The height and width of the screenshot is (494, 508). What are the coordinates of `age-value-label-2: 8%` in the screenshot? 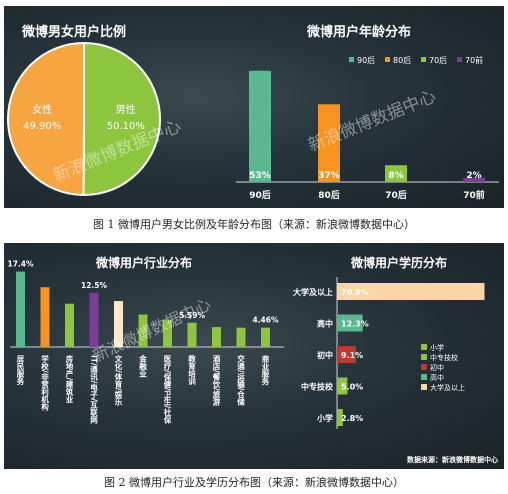 It's located at (395, 176).